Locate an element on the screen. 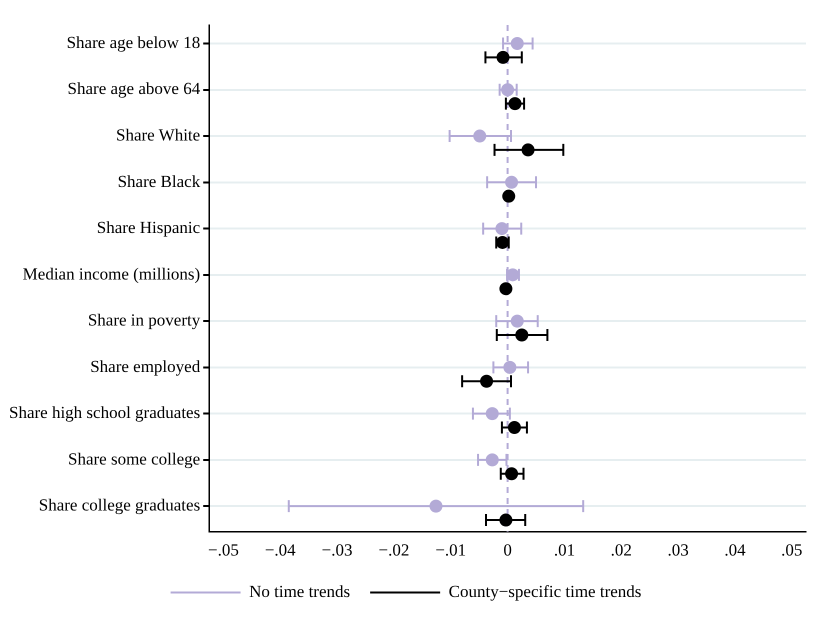 The width and height of the screenshot is (820, 621). y-tick-label: Share age below 18 is located at coordinates (133, 42).